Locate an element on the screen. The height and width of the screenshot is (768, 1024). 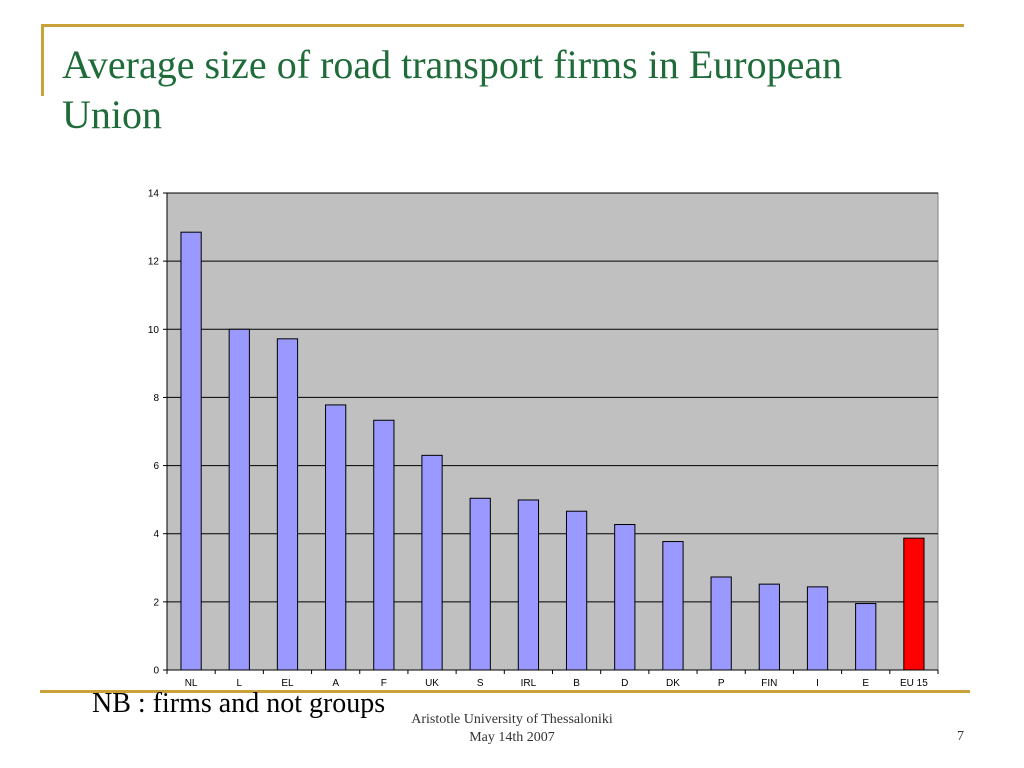
y-tick-label: 2 is located at coordinates (156, 602).